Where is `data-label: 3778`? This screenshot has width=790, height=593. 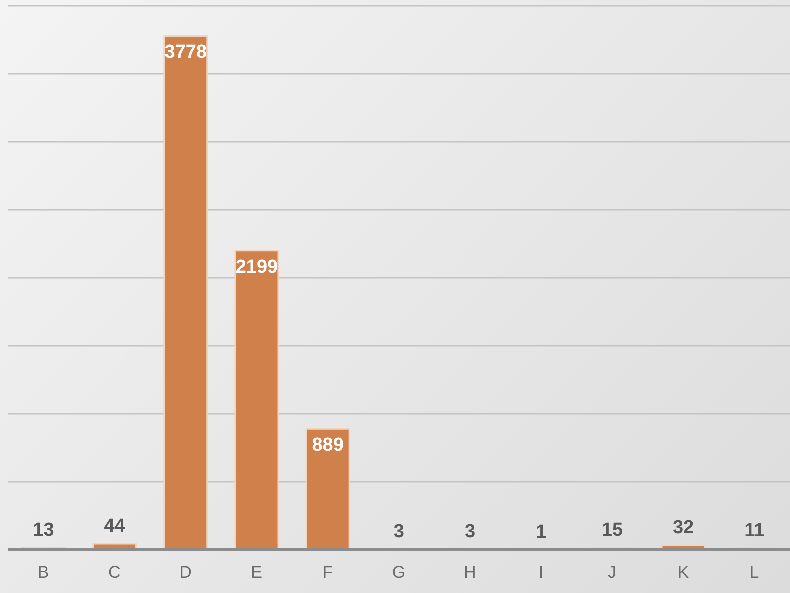
data-label: 3778 is located at coordinates (186, 53).